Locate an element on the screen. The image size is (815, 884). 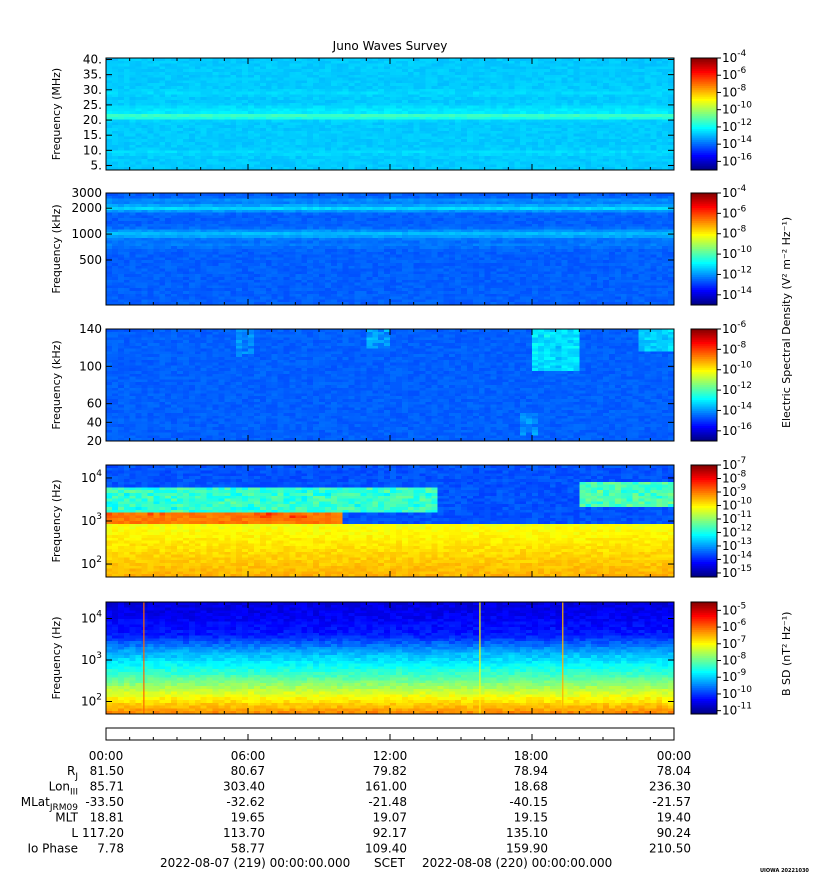
ephemeris-value: 79.82 is located at coordinates (390, 771).